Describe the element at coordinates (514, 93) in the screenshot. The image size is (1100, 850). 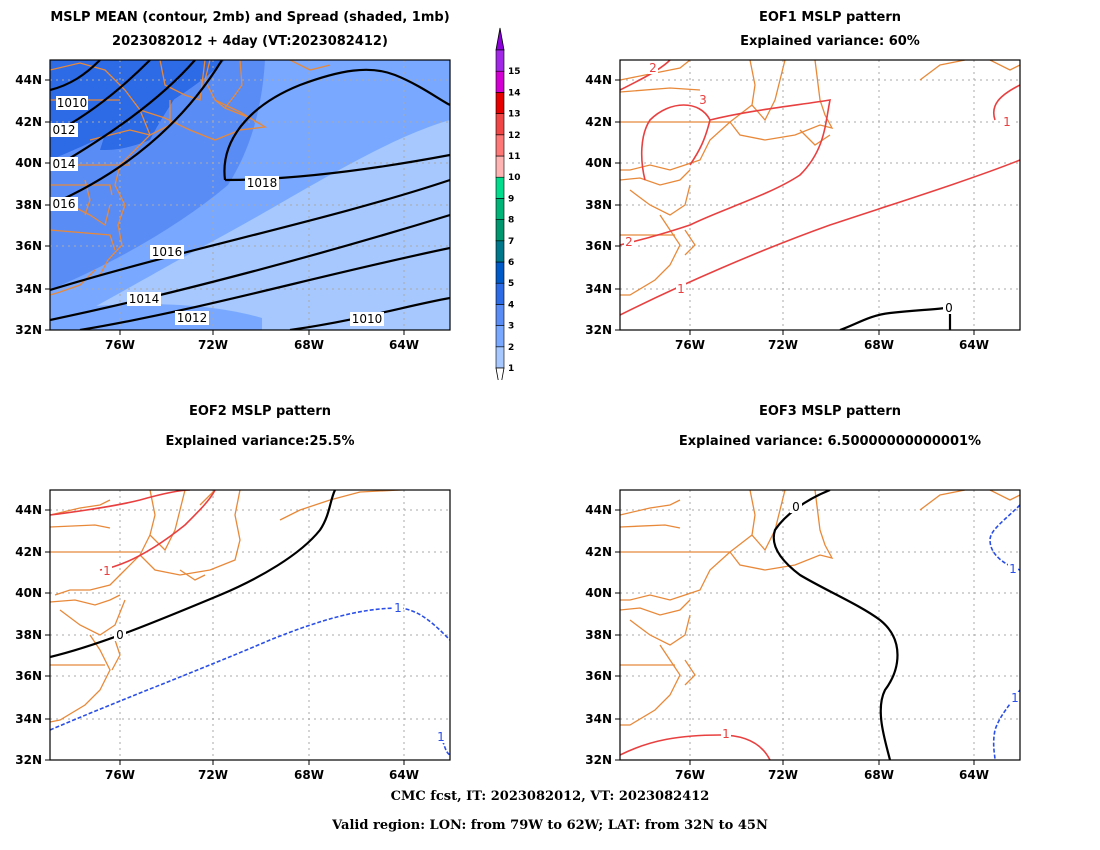
I see `colorbar-label: 14` at that location.